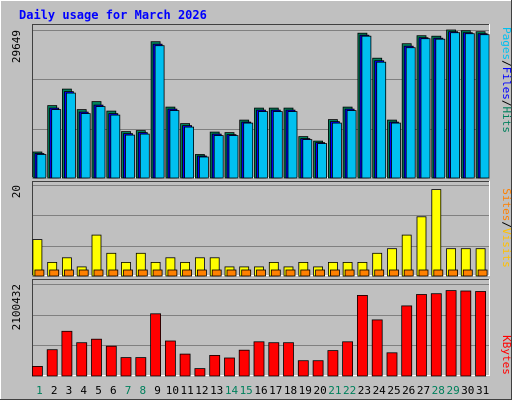  What do you see at coordinates (506, 248) in the screenshot?
I see `visits-side-label-part: Visits` at bounding box center [506, 248].